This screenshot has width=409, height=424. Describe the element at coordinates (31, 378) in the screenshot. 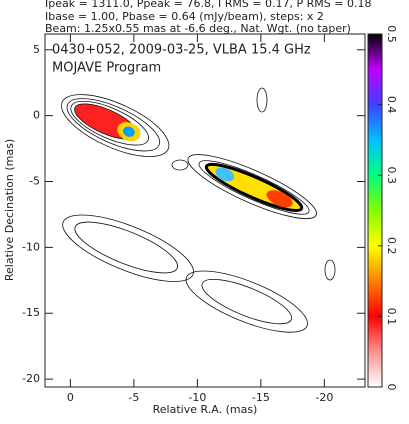

I see `y-tick-label: -20` at that location.